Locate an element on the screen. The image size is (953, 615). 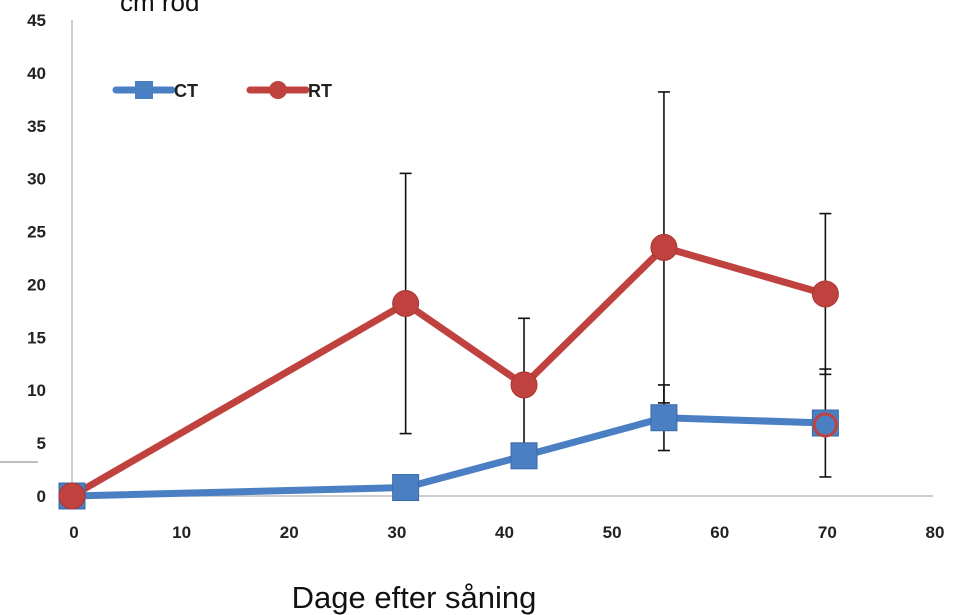
x-tick-labels: 0 10 20 30 40 50 60 70 80 is located at coordinates (506, 532).